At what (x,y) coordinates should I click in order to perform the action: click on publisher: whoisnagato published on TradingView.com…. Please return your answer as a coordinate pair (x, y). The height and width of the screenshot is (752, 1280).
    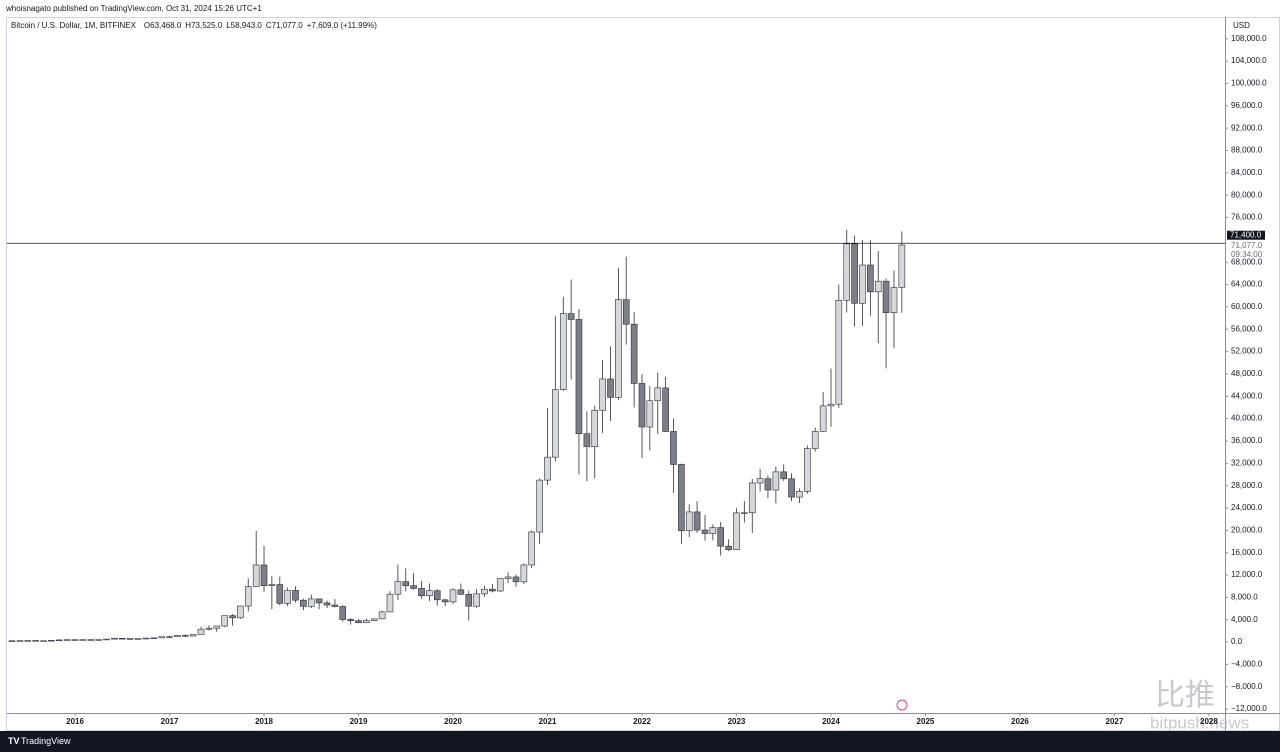
    Looking at the image, I should click on (133, 8).